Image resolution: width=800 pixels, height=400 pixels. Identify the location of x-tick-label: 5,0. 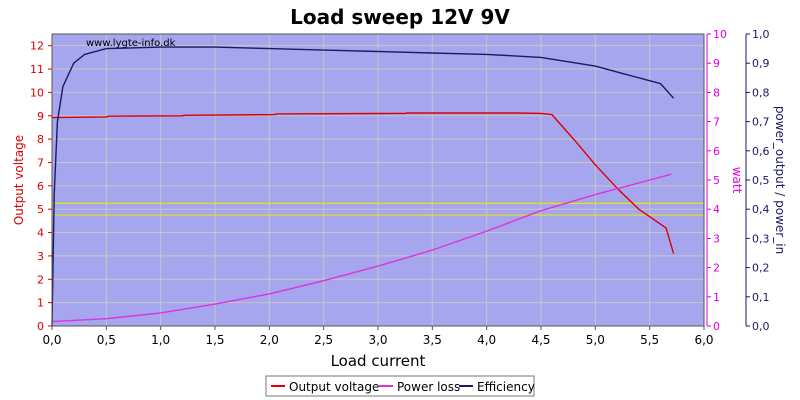
(595, 340).